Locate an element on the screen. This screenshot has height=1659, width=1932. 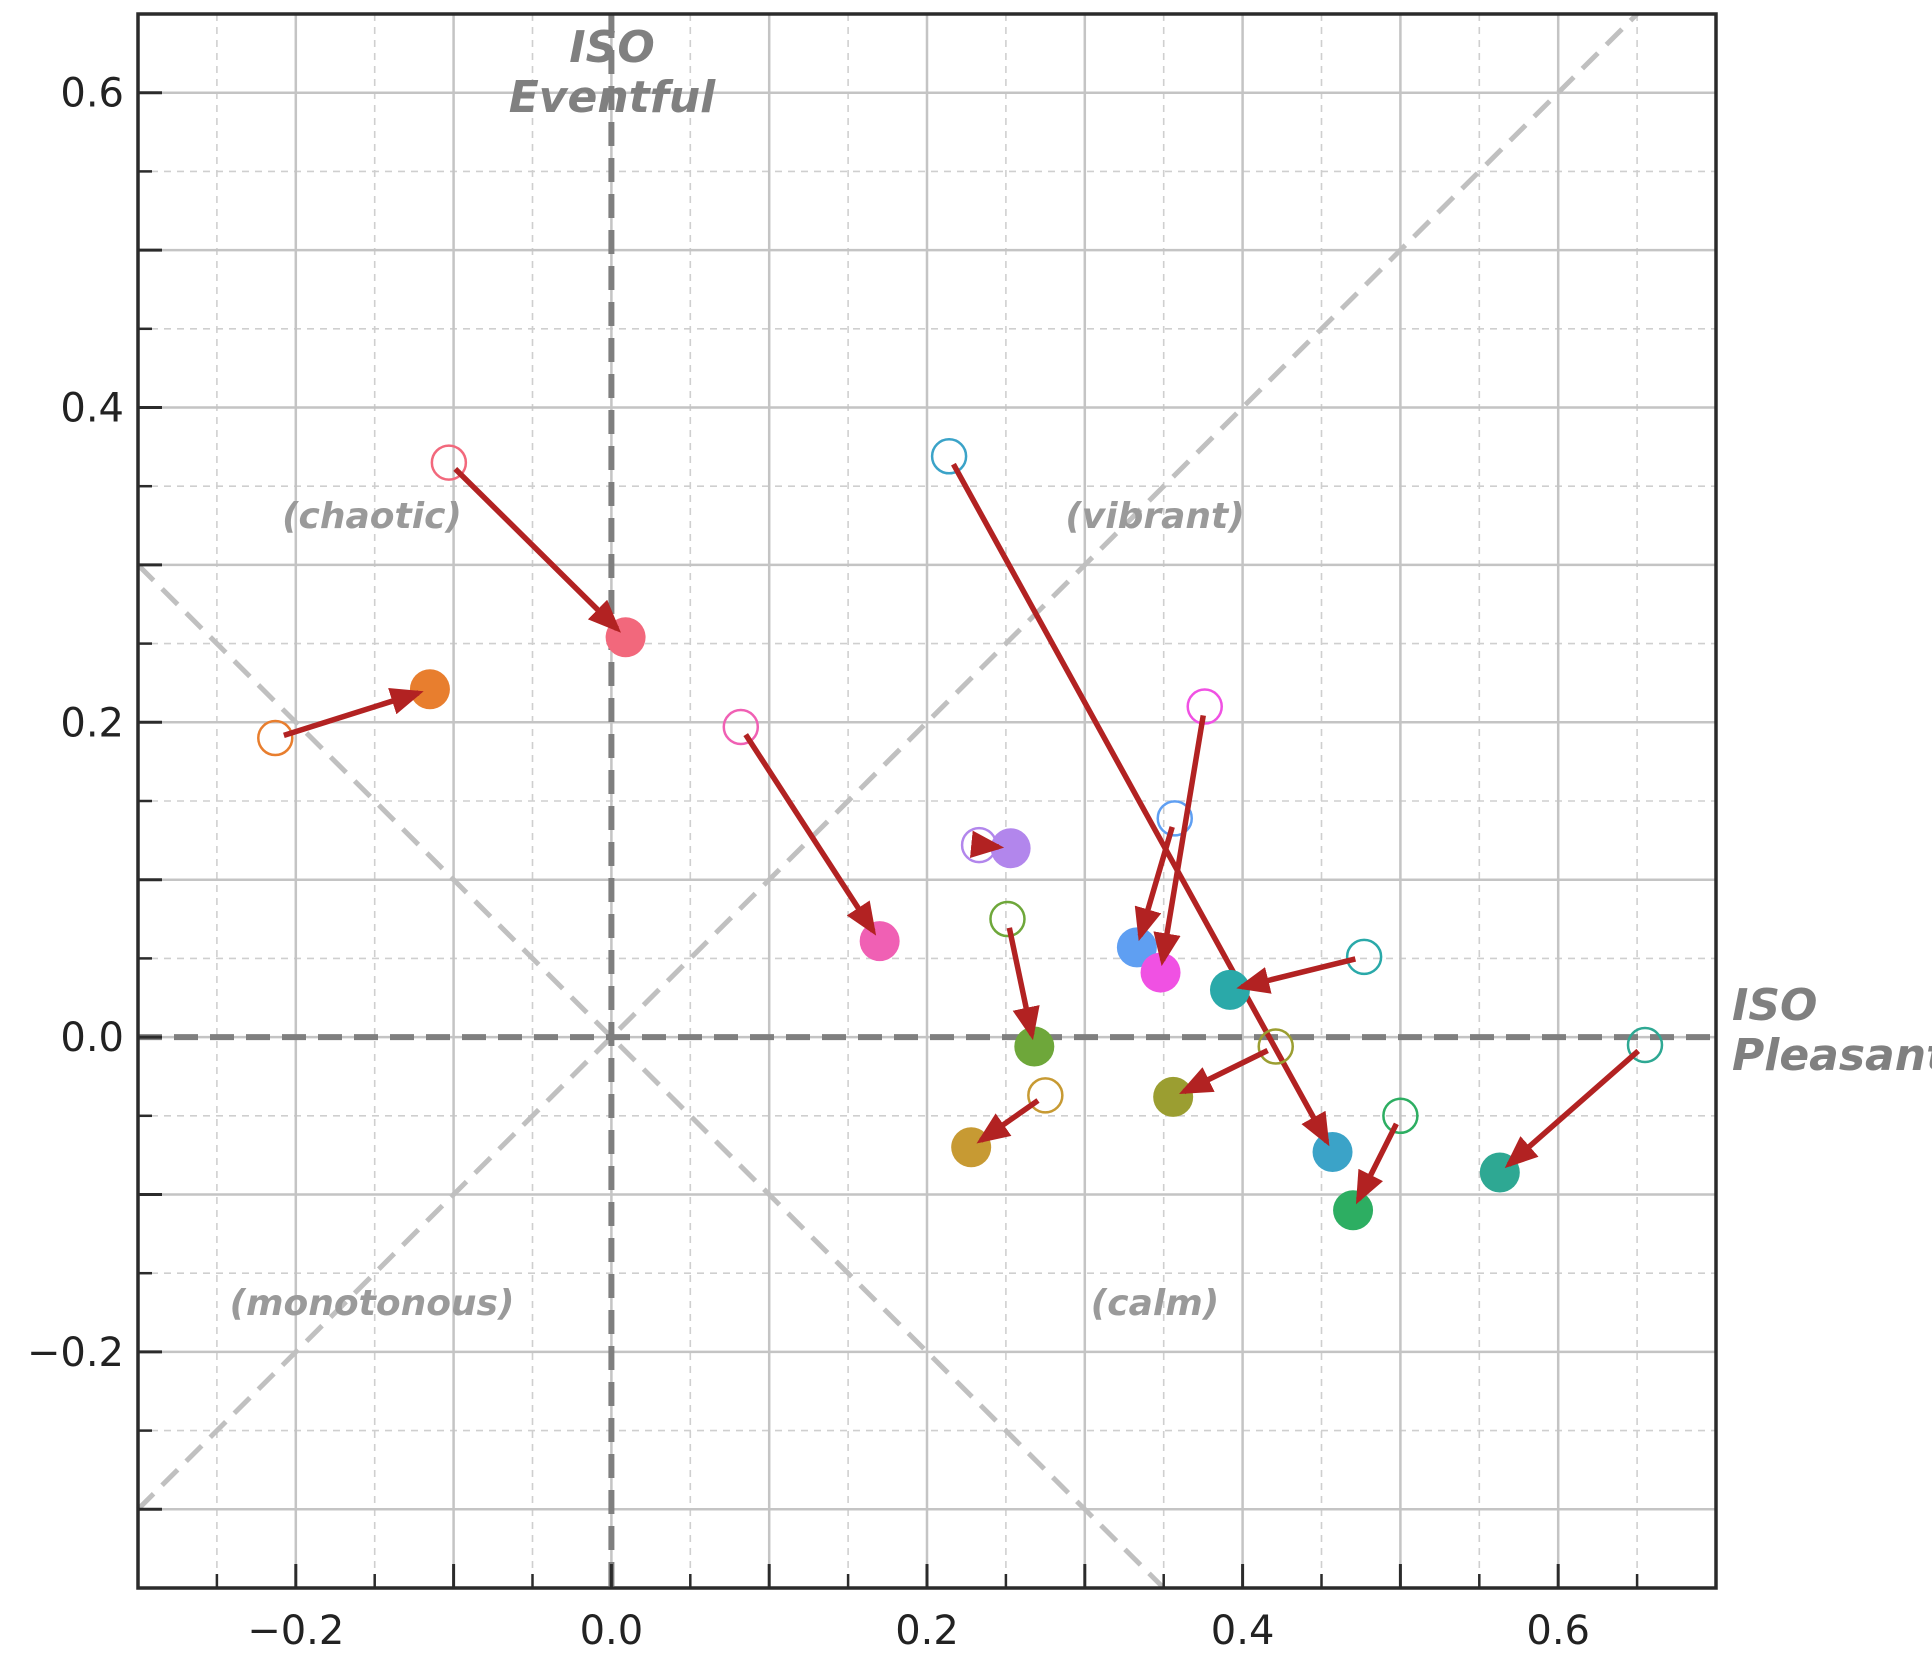
x-tick-label: 0.2 is located at coordinates (927, 1631).